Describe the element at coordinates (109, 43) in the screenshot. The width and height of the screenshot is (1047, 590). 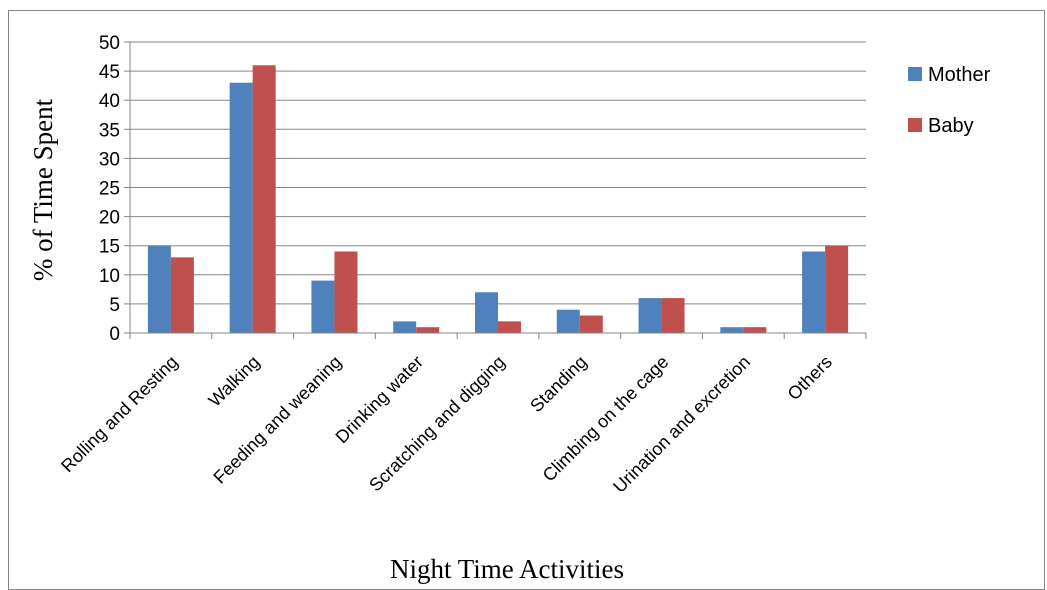
I see `y-tick-label: 50` at that location.